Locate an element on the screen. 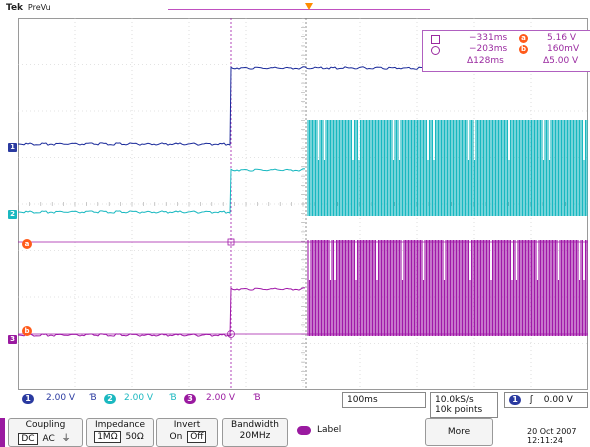 Image resolution: width=590 pixels, height=447 pixels. delta-value: Δ5.00 V is located at coordinates (561, 61).